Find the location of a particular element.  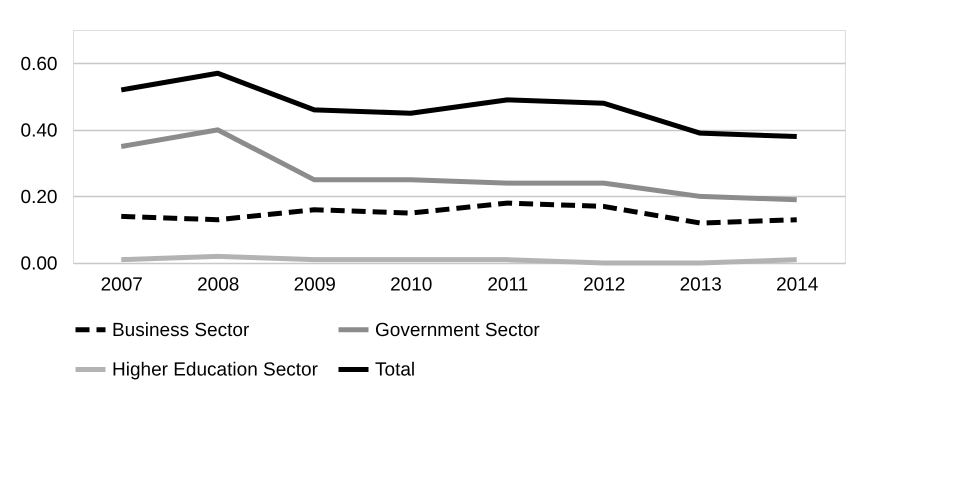

x-tick-label: 2009 is located at coordinates (315, 285).